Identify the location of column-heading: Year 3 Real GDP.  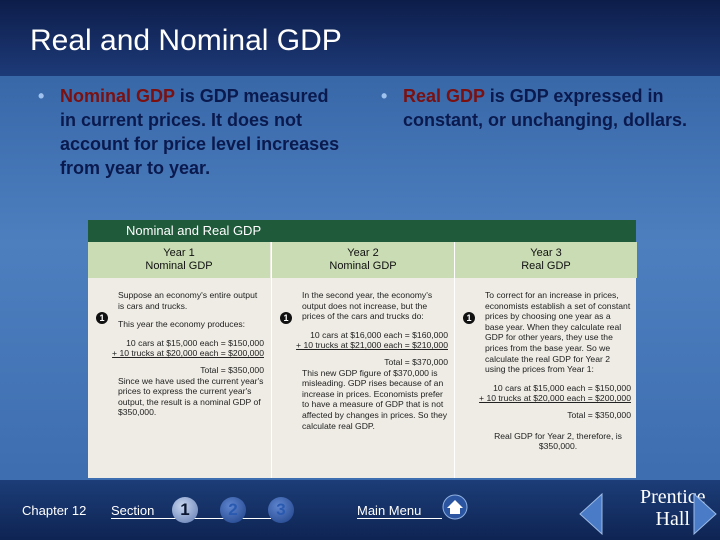
(546, 260).